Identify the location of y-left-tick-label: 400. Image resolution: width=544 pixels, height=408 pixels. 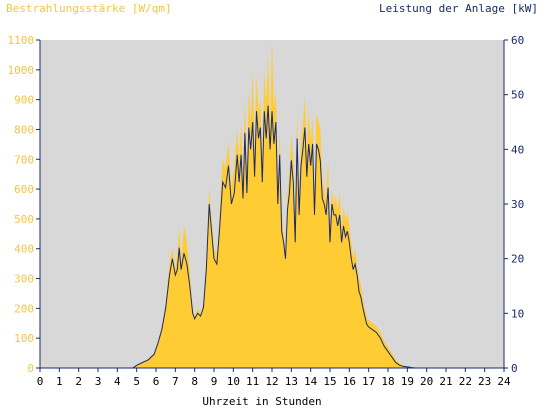
(24, 249).